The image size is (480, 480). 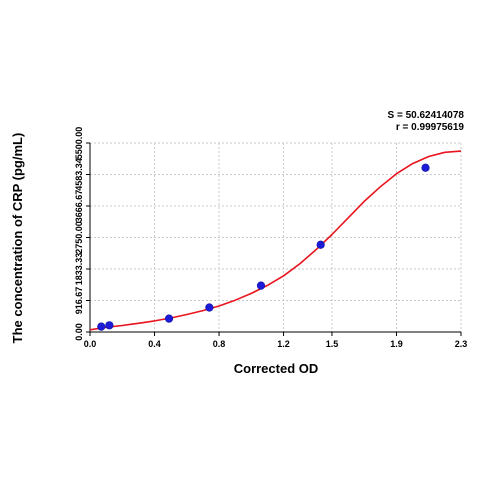 What do you see at coordinates (79, 301) in the screenshot?
I see `y-tick-label: 916.67` at bounding box center [79, 301].